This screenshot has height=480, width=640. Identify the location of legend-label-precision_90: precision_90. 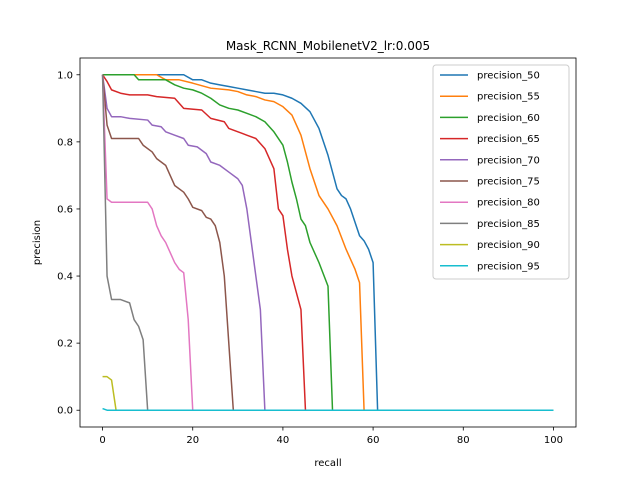
(508, 245).